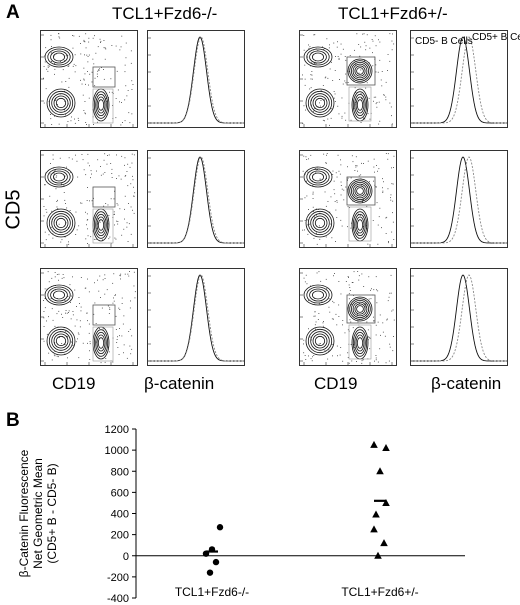 The width and height of the screenshot is (520, 605). What do you see at coordinates (120, 515) in the screenshot?
I see `y-tick-label: 400` at bounding box center [120, 515].